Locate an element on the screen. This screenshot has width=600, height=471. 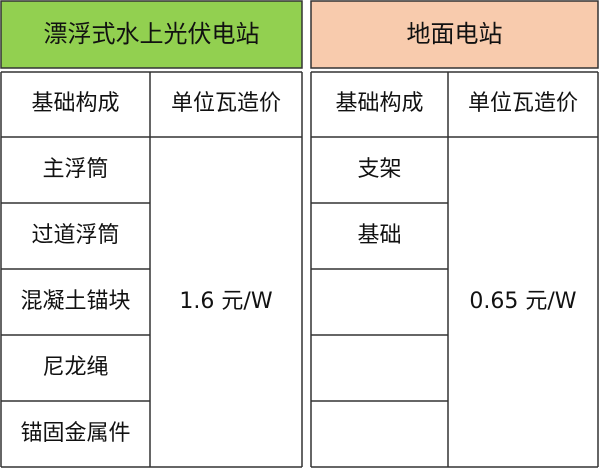
component: 混凝土锚块 is located at coordinates (75, 301).